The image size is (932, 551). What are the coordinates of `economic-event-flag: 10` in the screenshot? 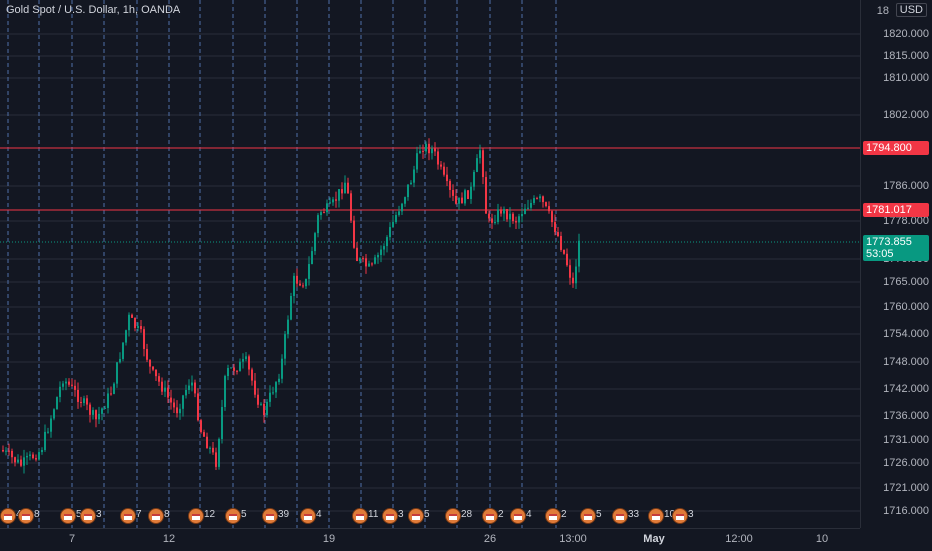 It's located at (661, 516).